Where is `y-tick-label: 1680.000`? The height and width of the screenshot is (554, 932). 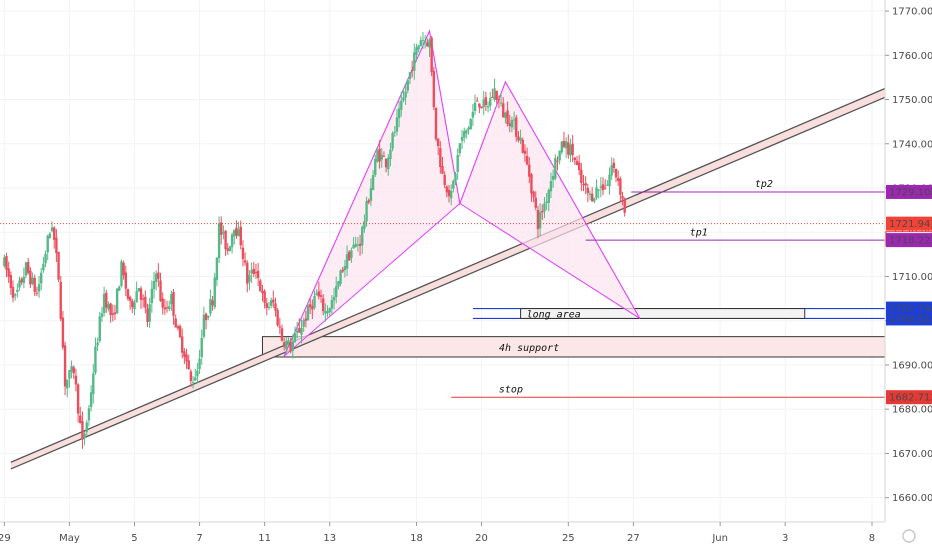 y-tick-label: 1680.000 is located at coordinates (912, 410).